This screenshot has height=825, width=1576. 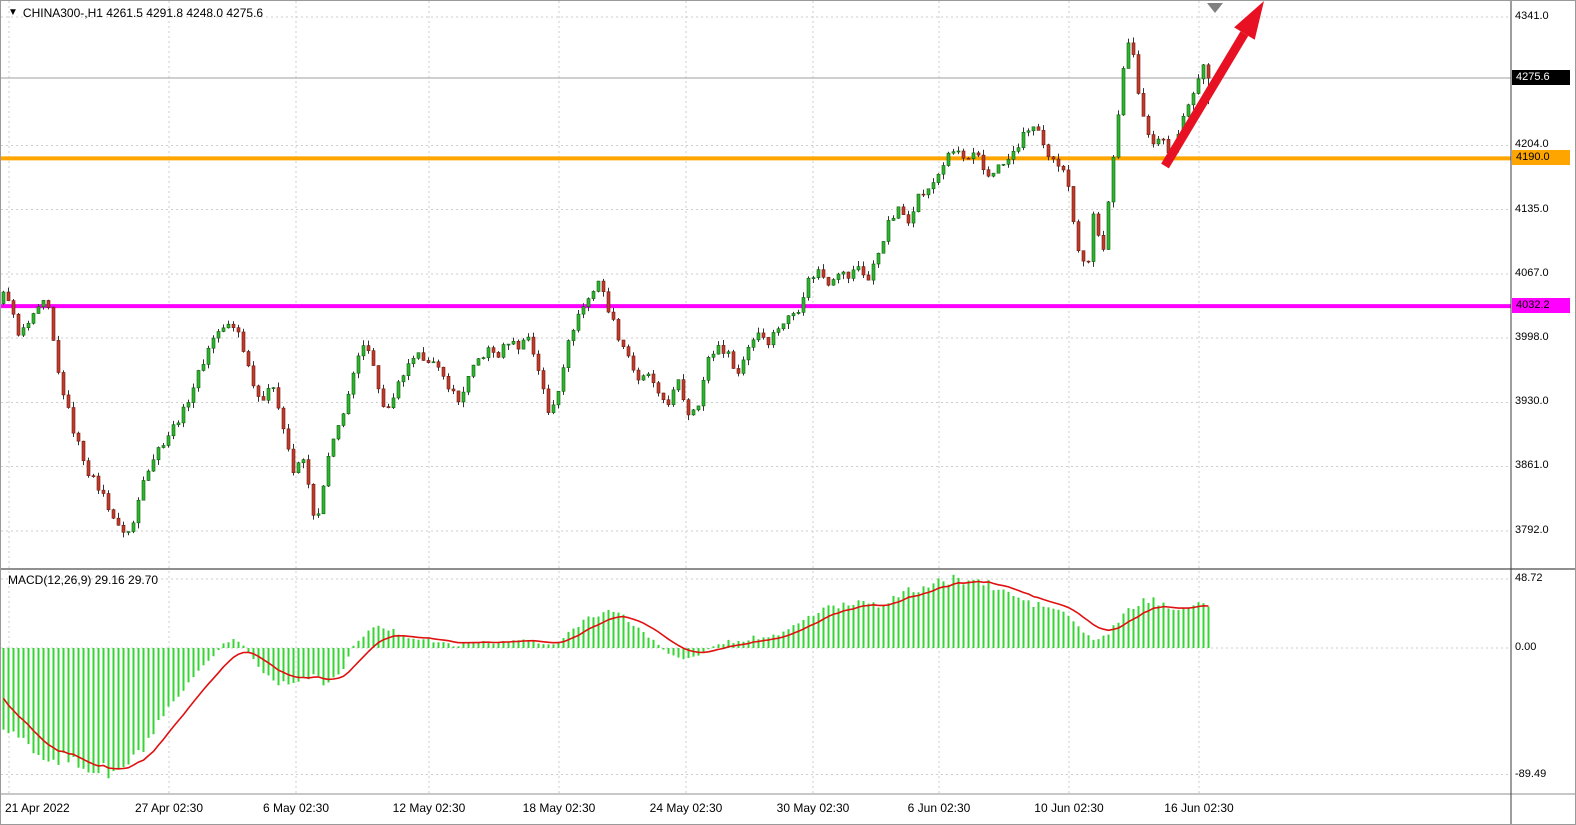 What do you see at coordinates (1541, 158) in the screenshot?
I see `orange-level-price-tag: 4190.0` at bounding box center [1541, 158].